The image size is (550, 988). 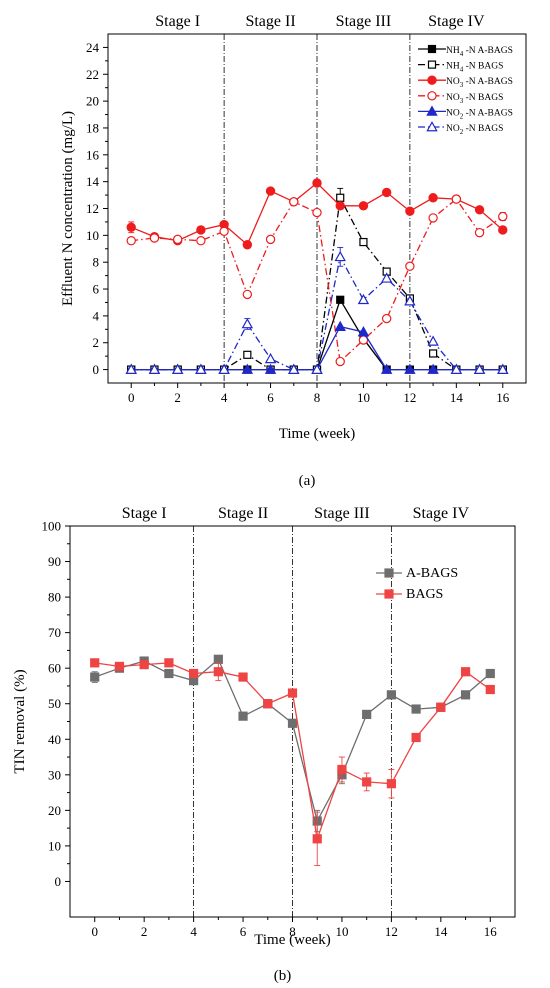 What do you see at coordinates (457, 397) in the screenshot?
I see `x-tick-label: 14` at bounding box center [457, 397].